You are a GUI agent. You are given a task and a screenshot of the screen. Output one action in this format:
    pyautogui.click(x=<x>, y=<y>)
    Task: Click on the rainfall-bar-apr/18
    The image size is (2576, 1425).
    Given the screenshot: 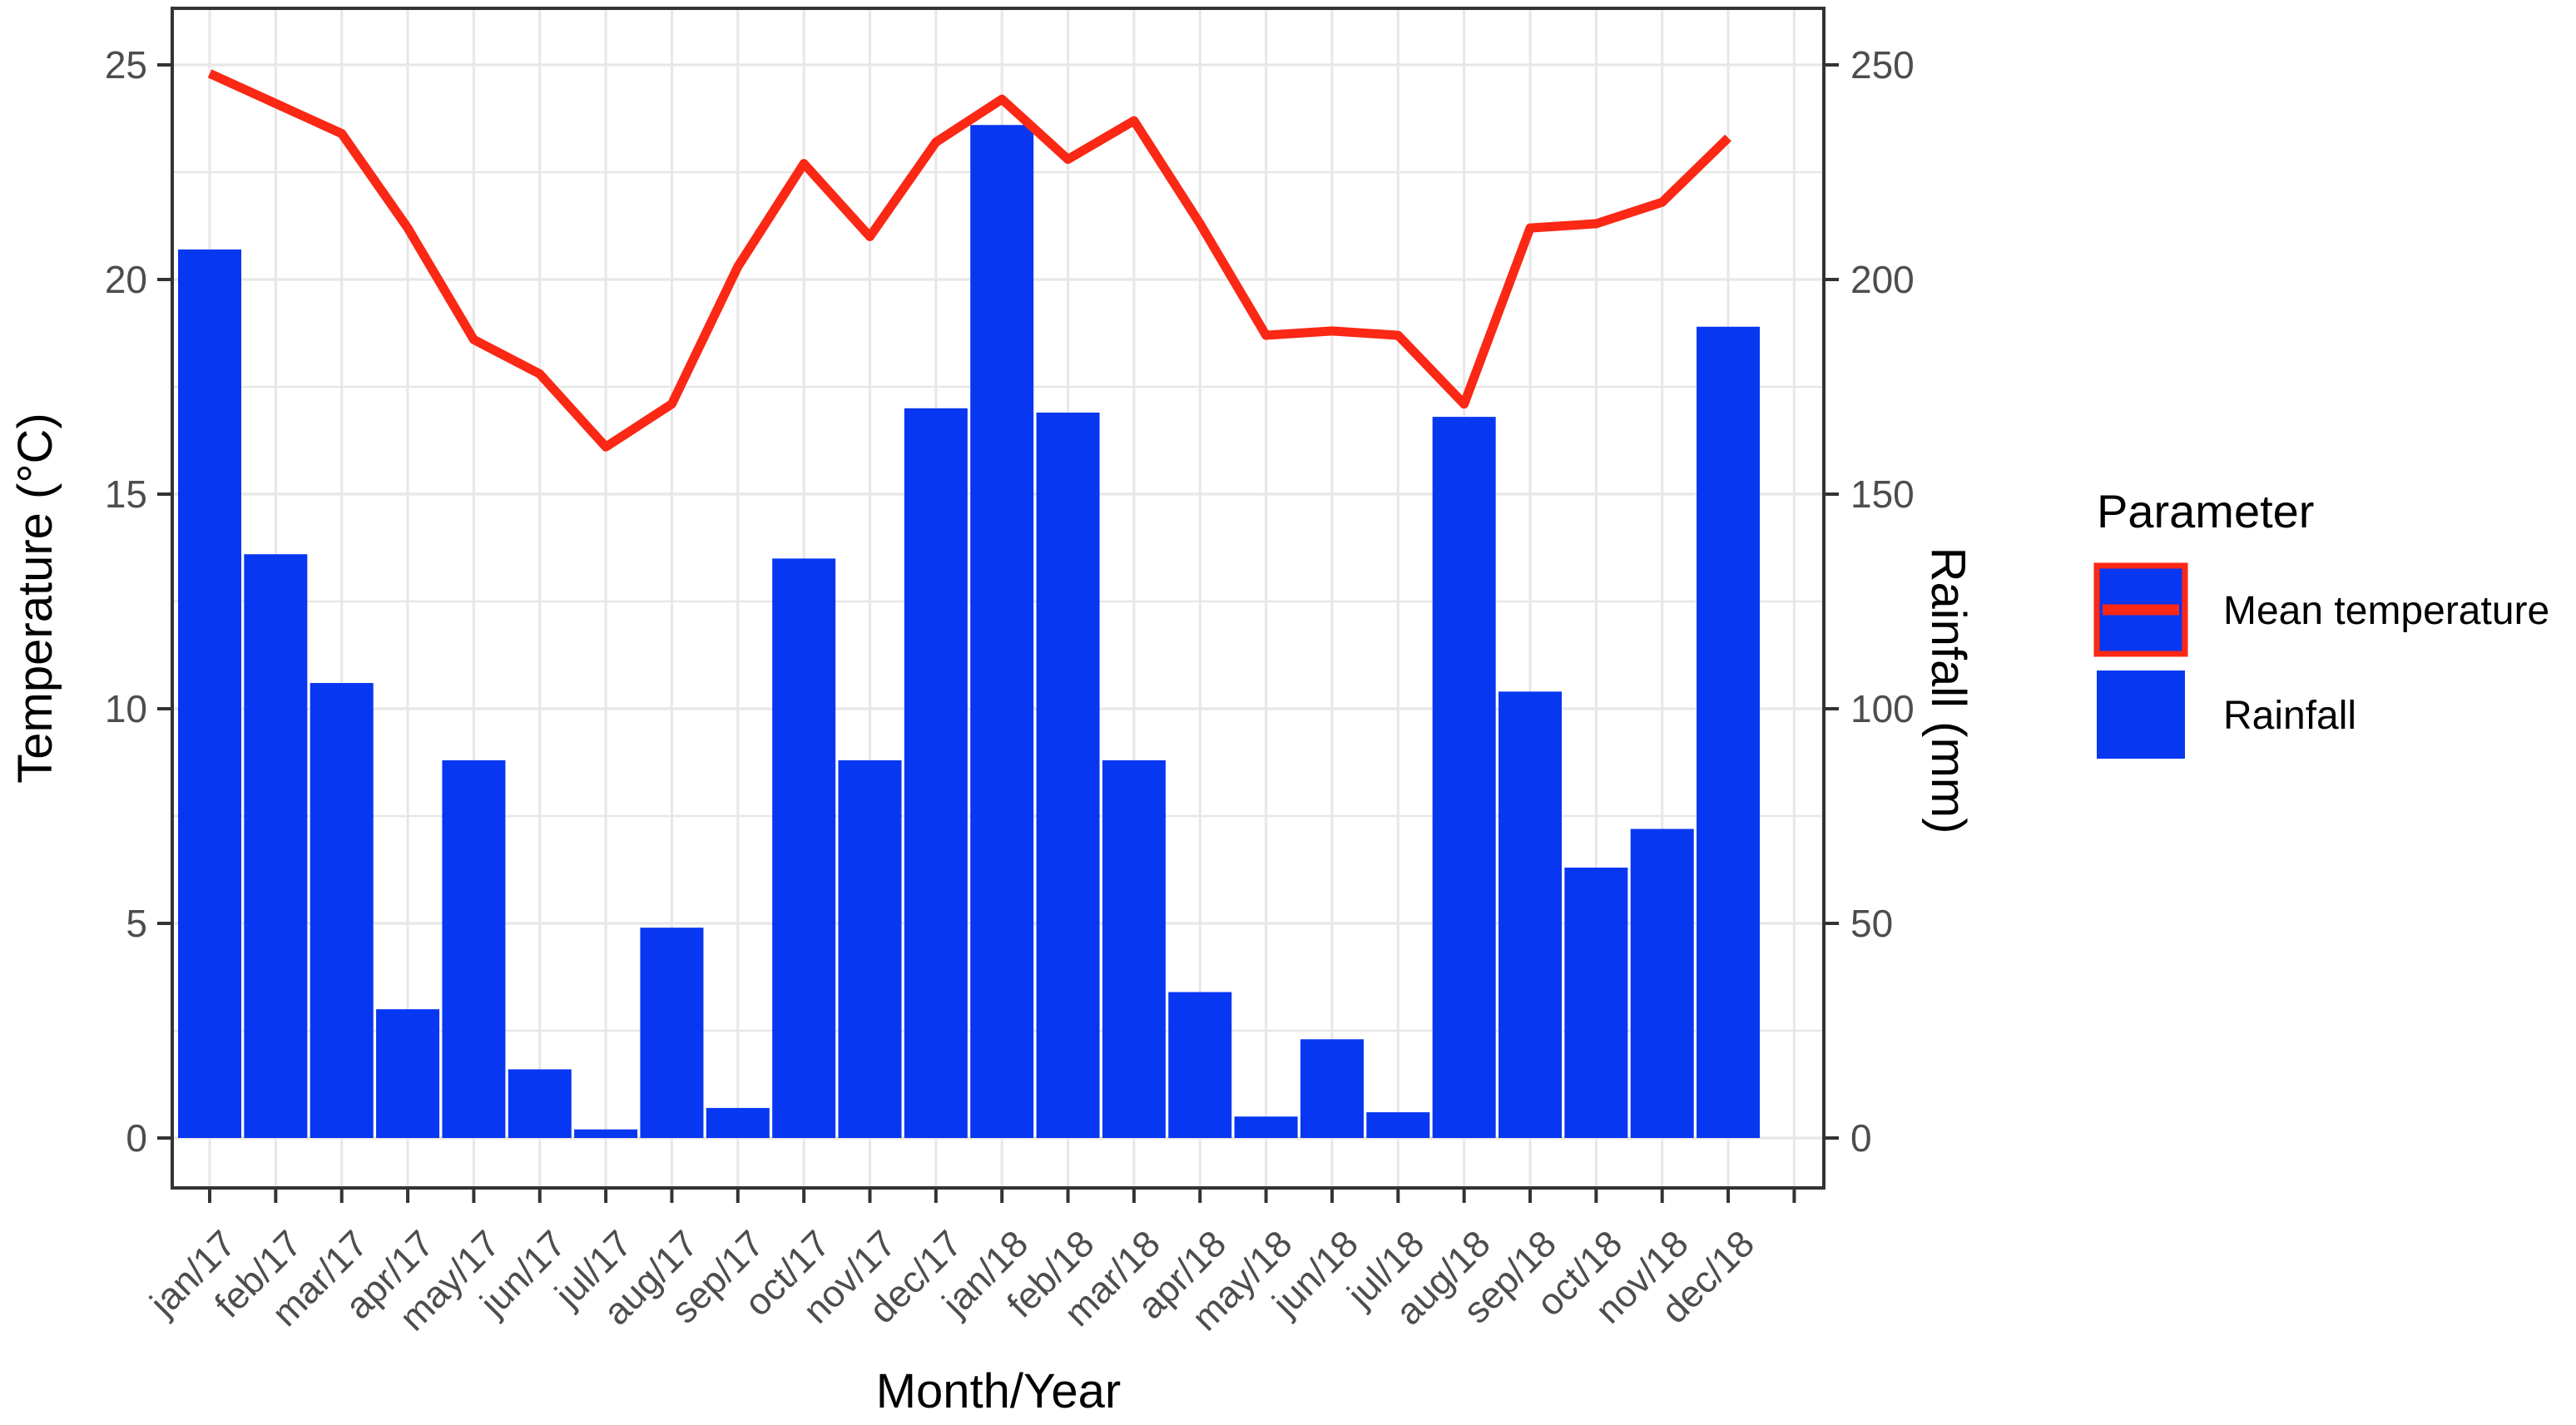 What is the action you would take?
    pyautogui.click(x=1200, y=1065)
    